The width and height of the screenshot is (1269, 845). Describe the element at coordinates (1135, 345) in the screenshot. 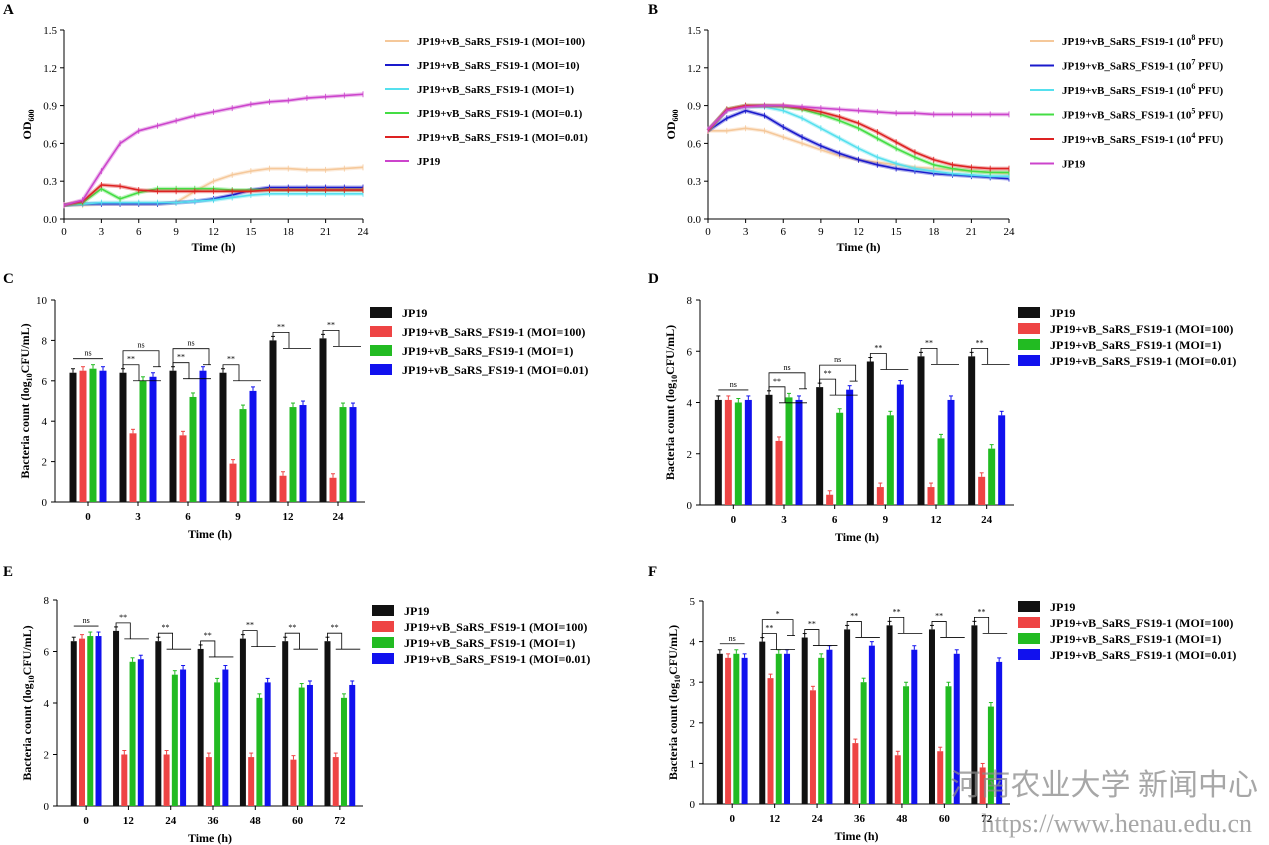

I see `legend-label: JP19+vB_SaRS_FS19-1 (MOI=1)` at that location.